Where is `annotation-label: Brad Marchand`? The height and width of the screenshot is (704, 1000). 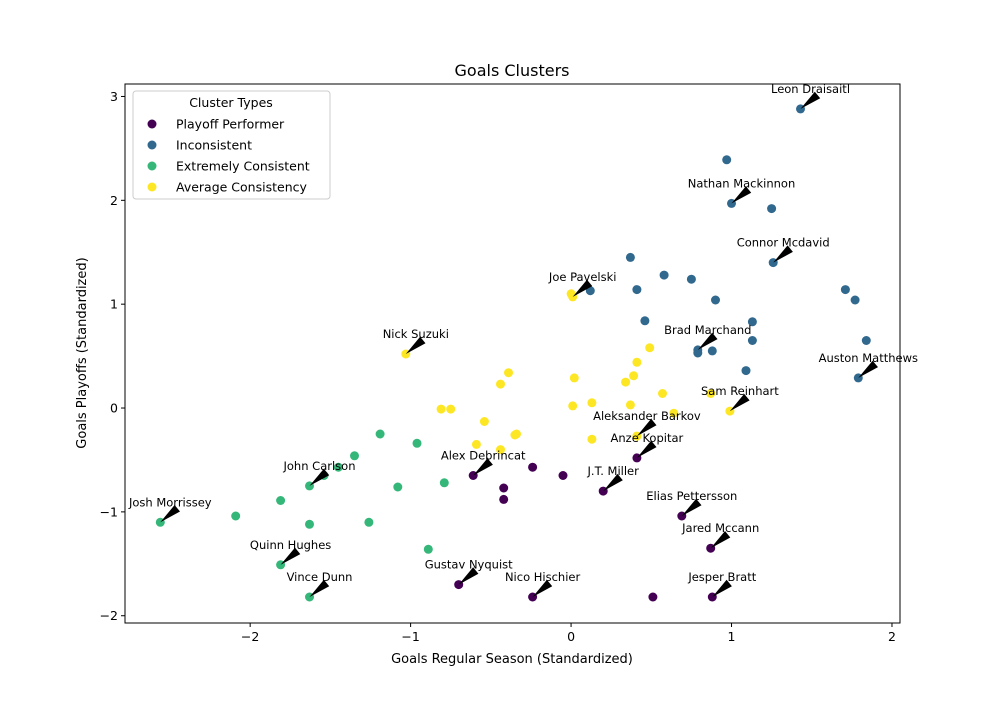 annotation-label: Brad Marchand is located at coordinates (707, 330).